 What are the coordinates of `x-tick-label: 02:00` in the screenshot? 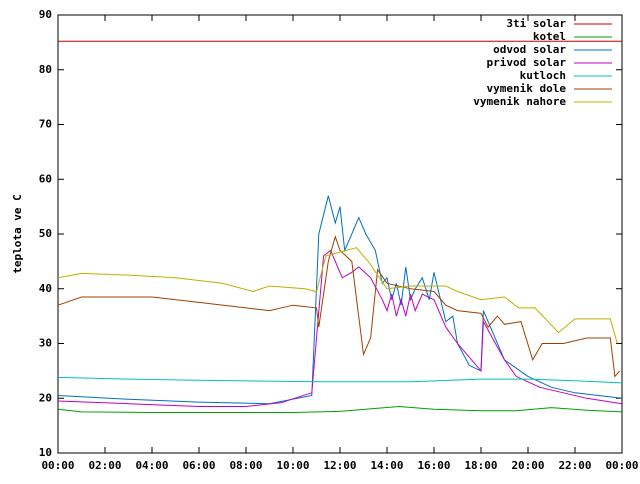 It's located at (104, 465).